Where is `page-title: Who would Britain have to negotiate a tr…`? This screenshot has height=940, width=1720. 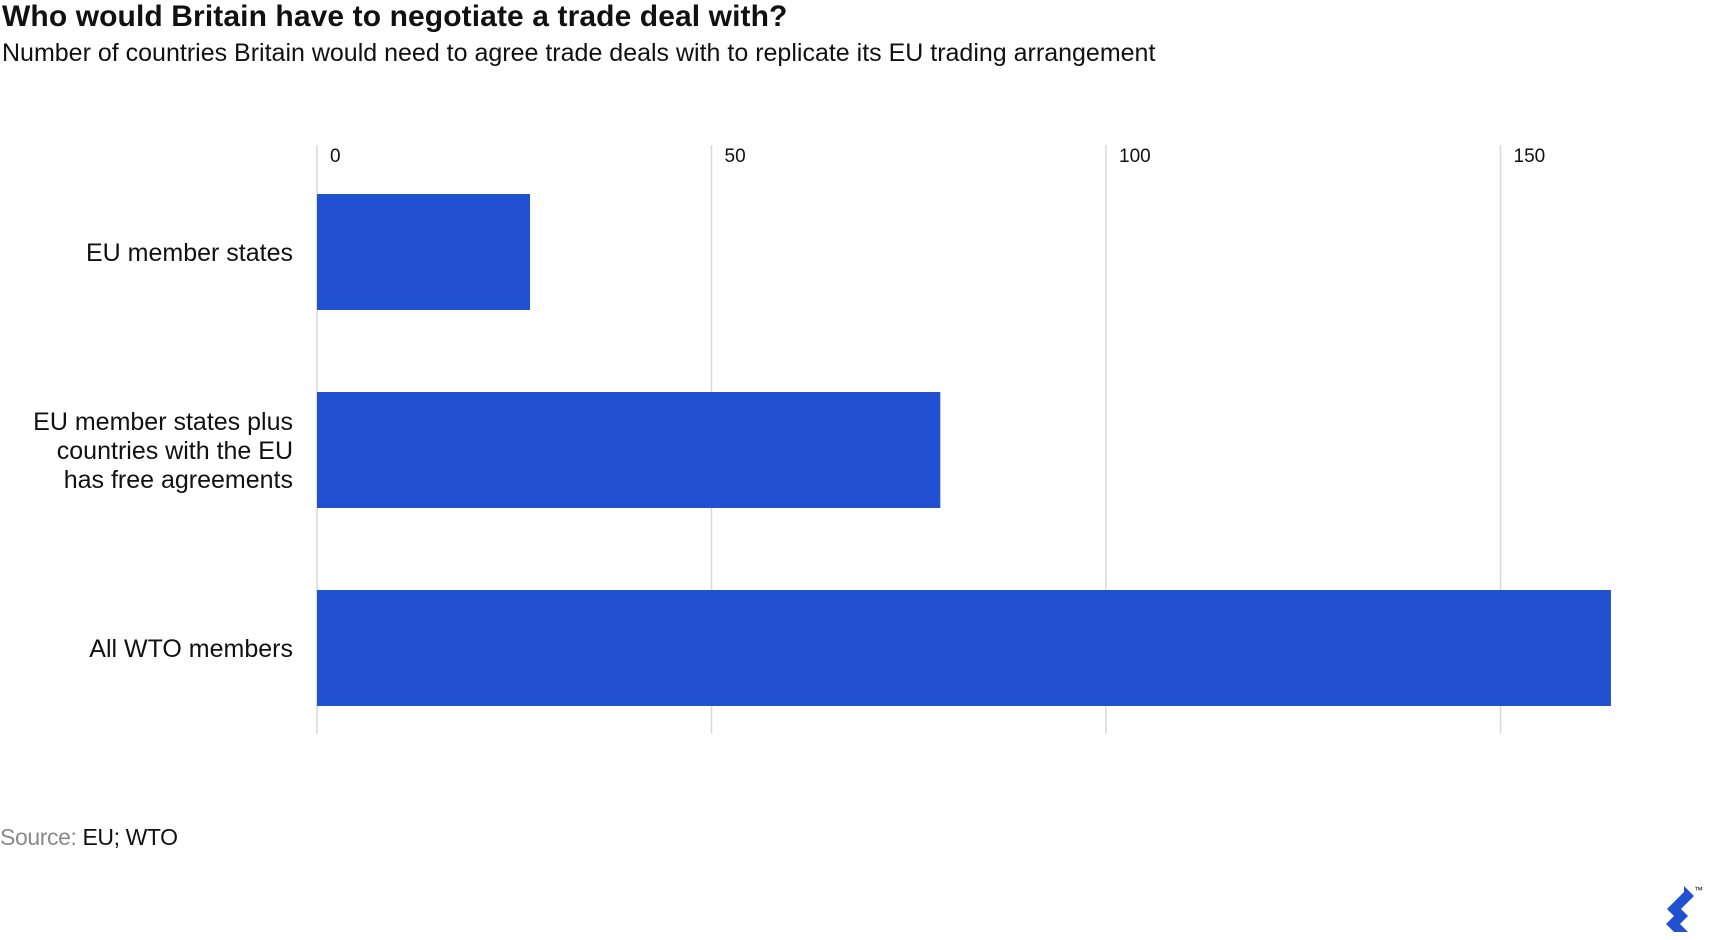 page-title: Who would Britain have to negotiate a tr… is located at coordinates (395, 16).